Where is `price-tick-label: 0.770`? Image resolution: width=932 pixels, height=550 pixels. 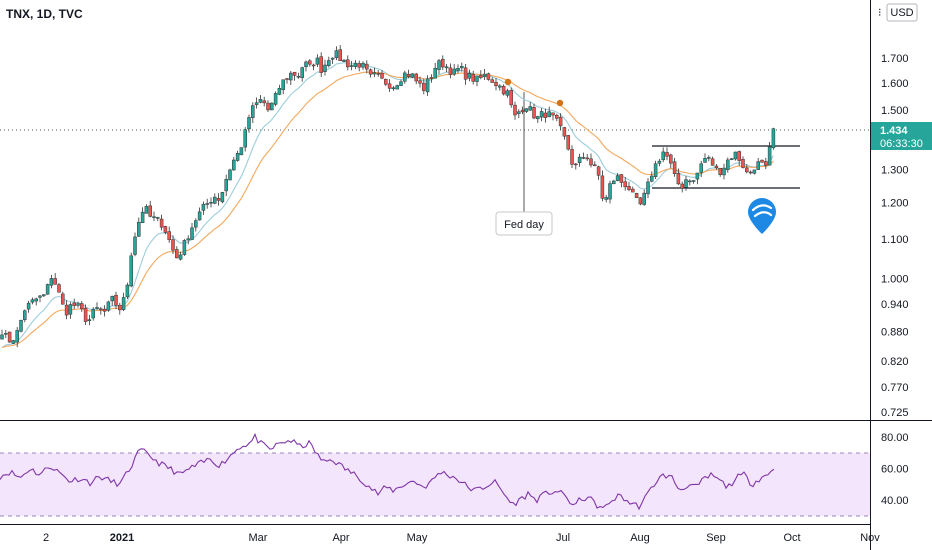 price-tick-label: 0.770 is located at coordinates (895, 388).